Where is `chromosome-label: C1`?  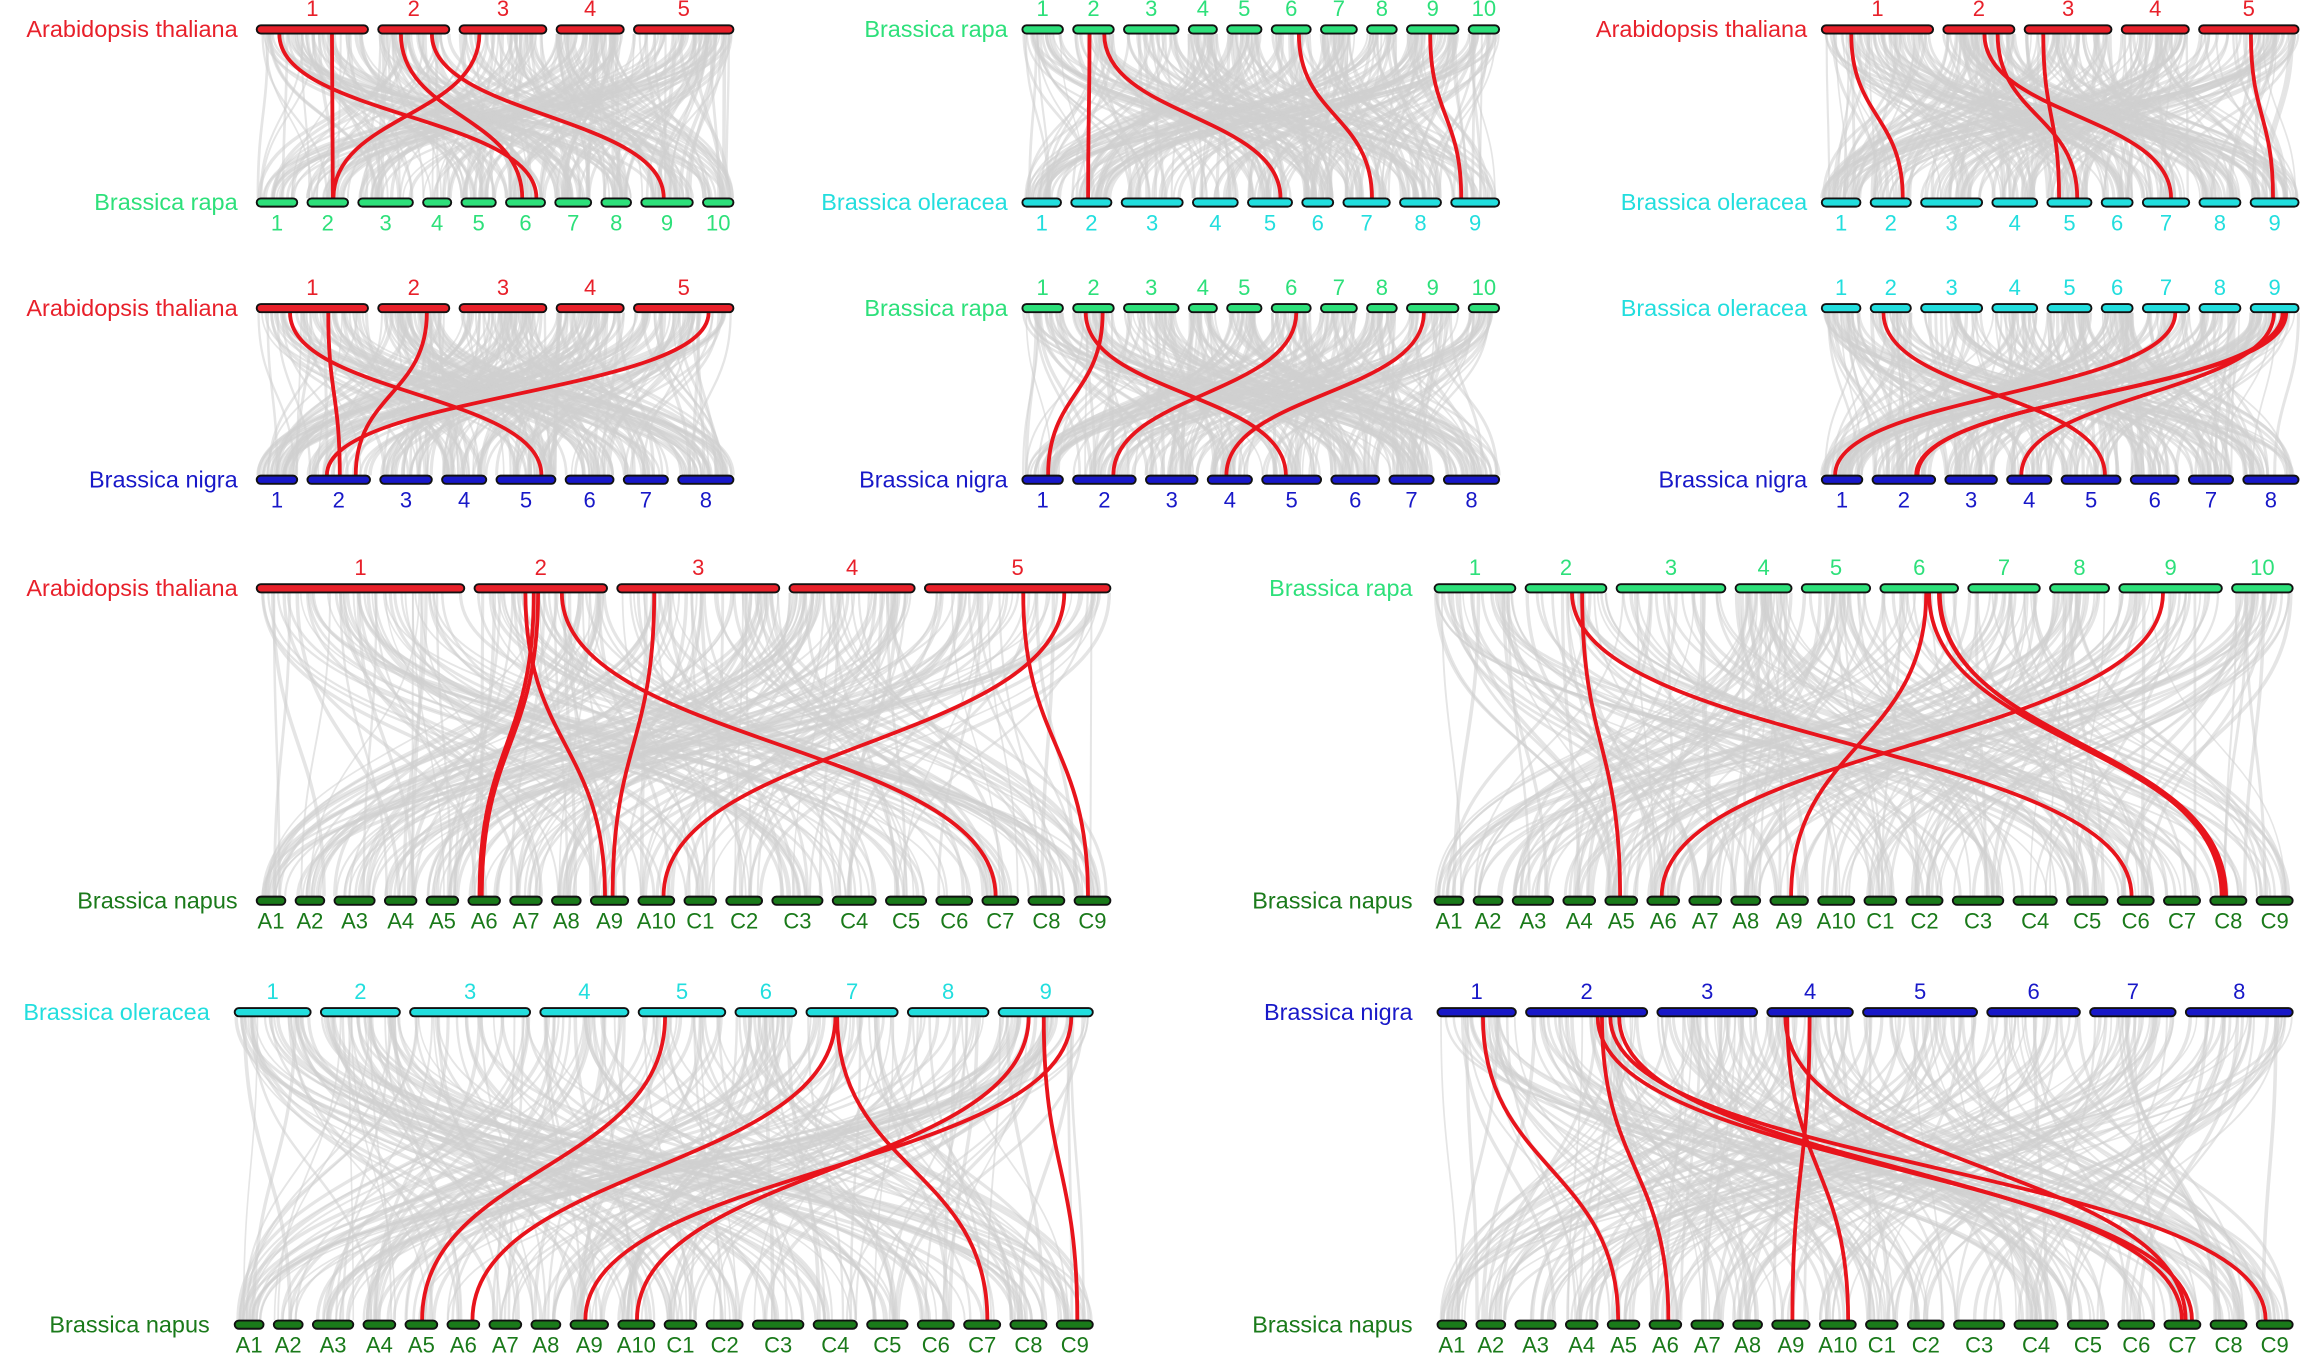 chromosome-label: C1 is located at coordinates (680, 1344).